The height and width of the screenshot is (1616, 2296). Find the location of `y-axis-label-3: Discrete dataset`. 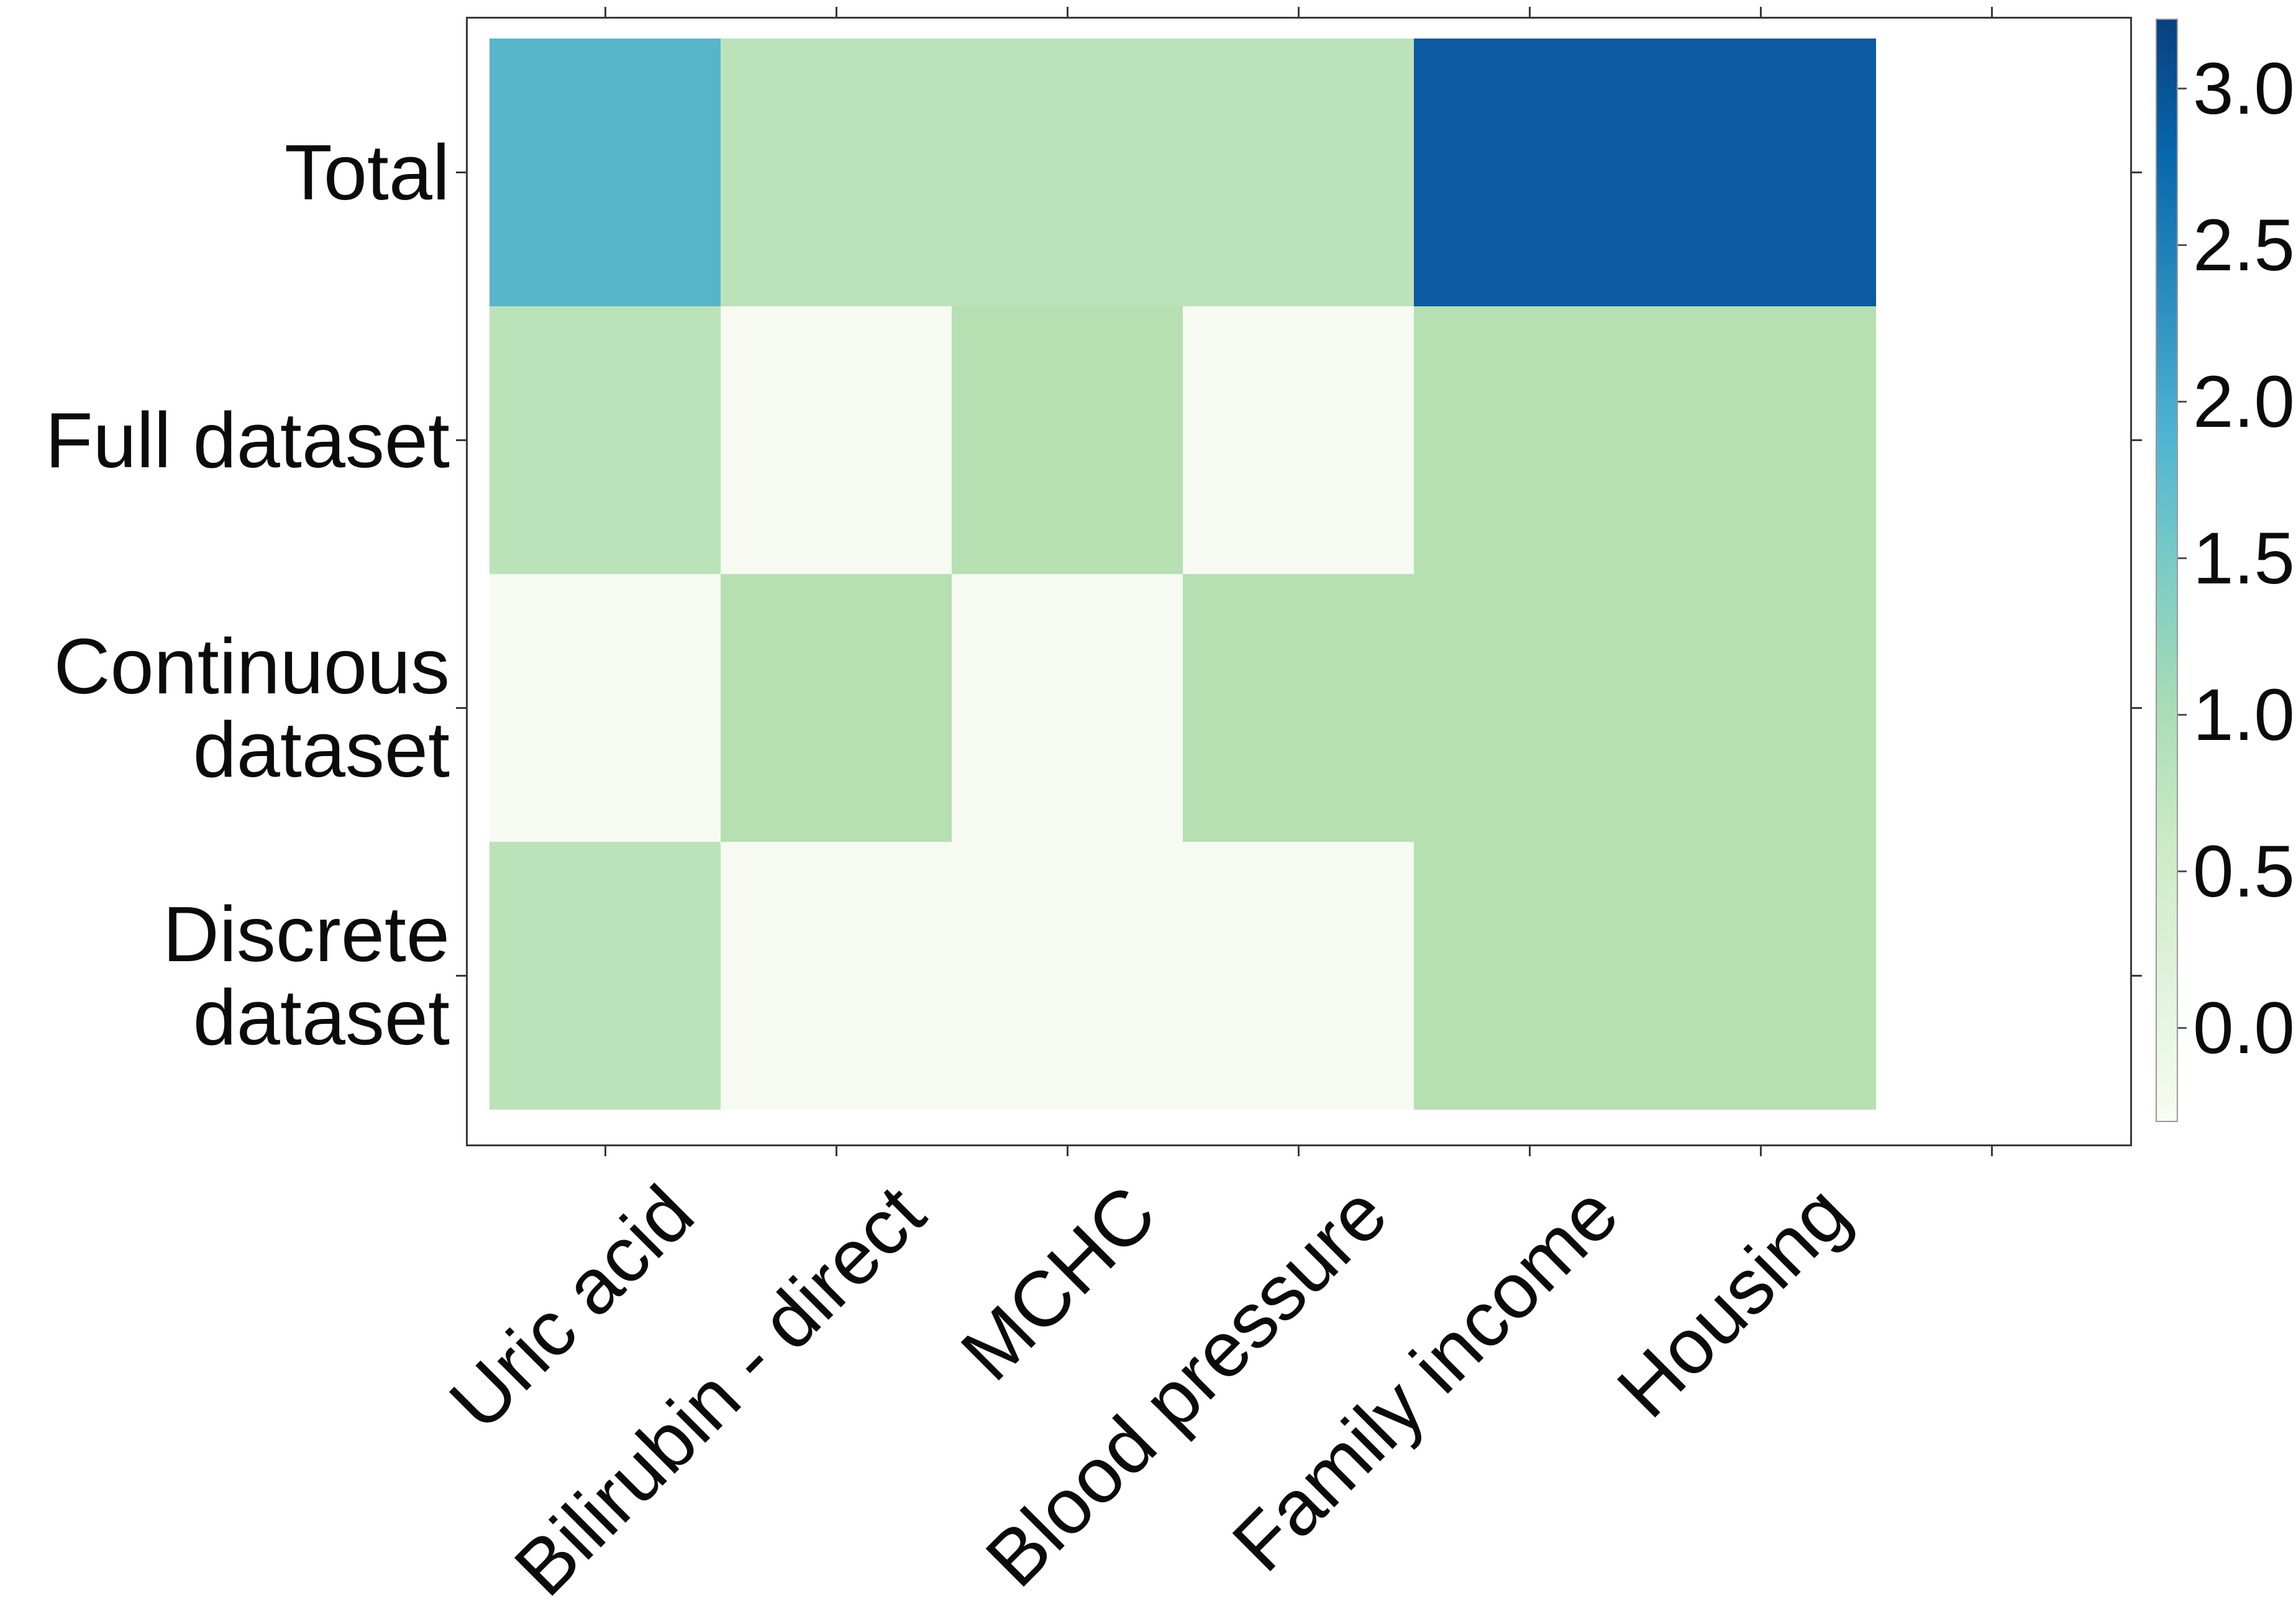

y-axis-label-3: Discrete dataset is located at coordinates (225, 976).